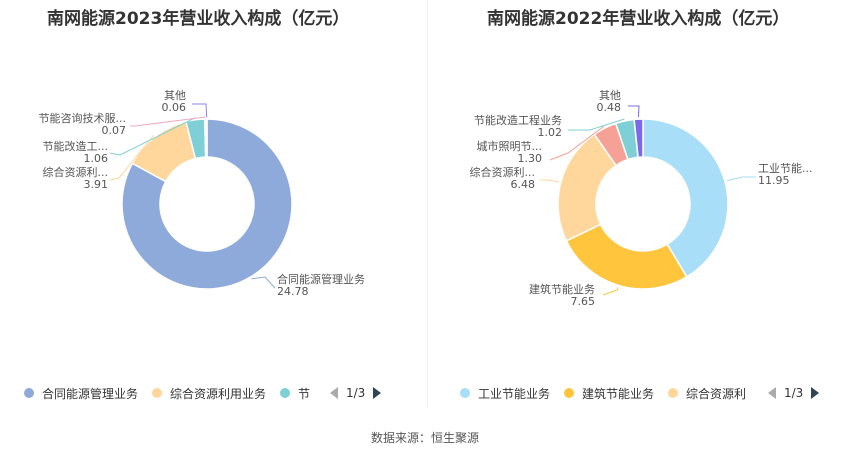 This screenshot has width=850, height=459. What do you see at coordinates (96, 184) in the screenshot?
I see `slice-value-label: 3.91` at bounding box center [96, 184].